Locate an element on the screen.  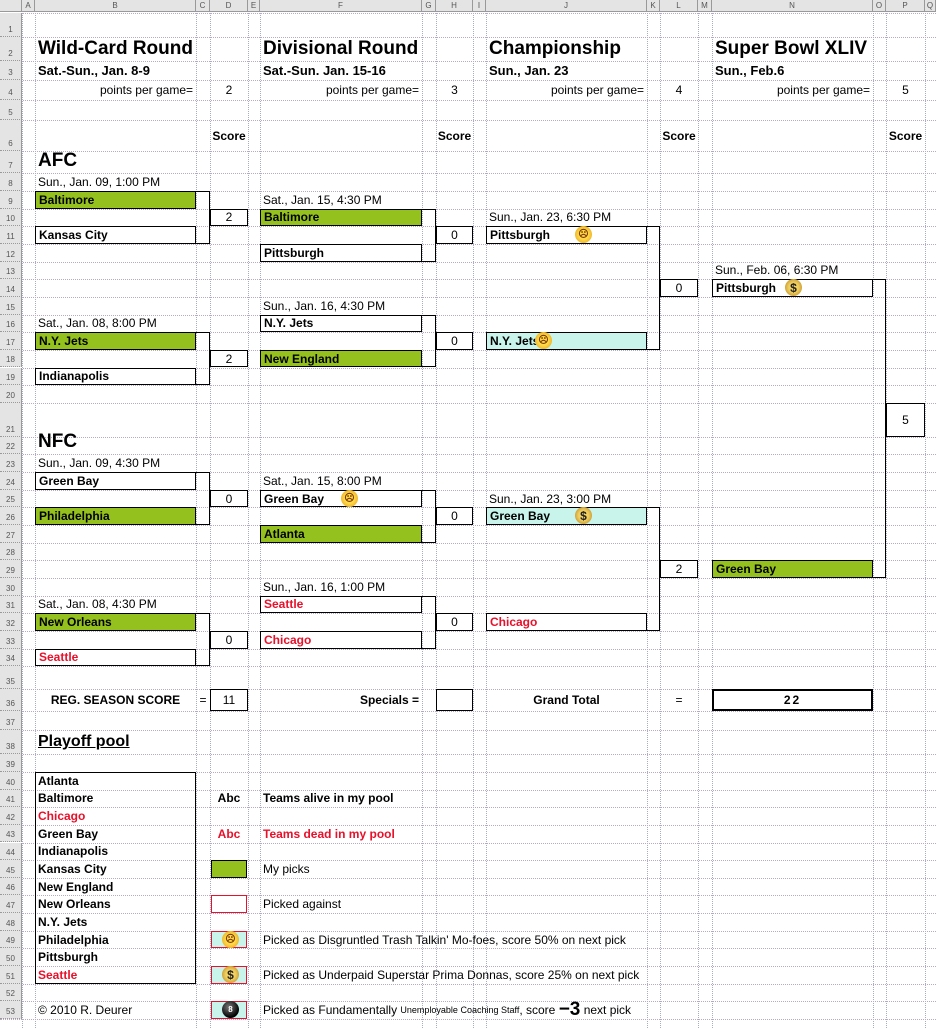
row-header-29: 29 is located at coordinates (11, 569).